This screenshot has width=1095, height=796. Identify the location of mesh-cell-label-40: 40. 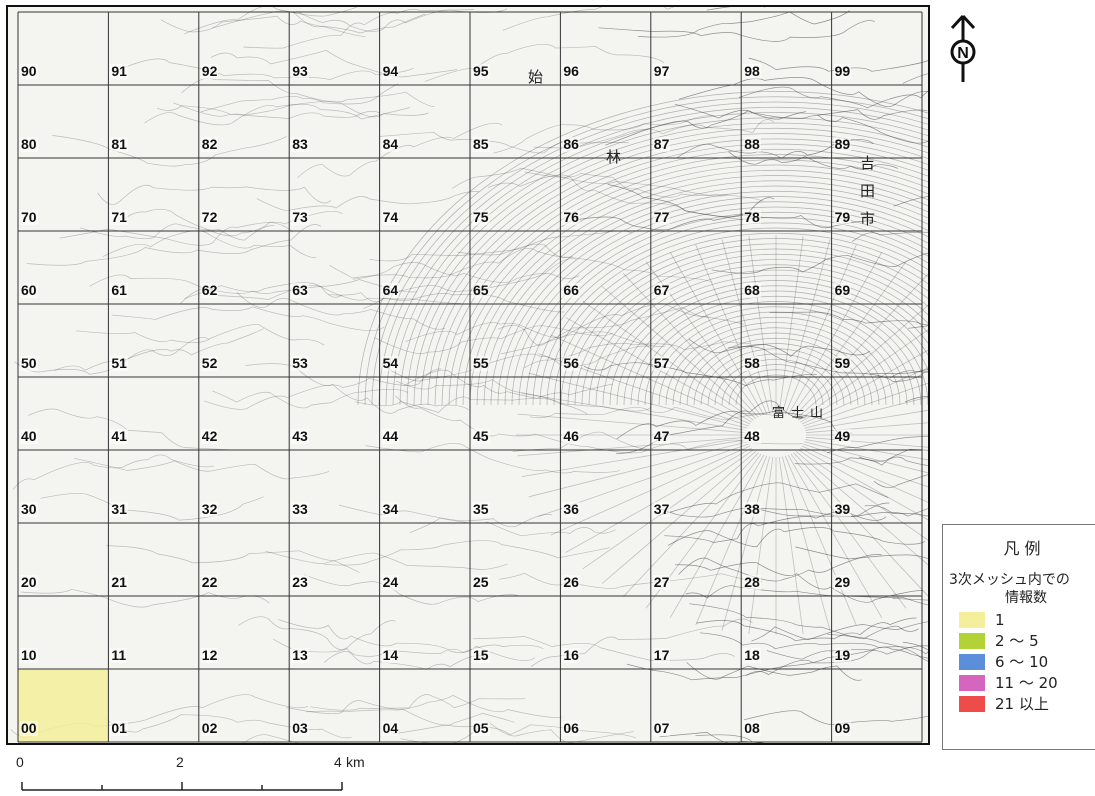
(29, 436).